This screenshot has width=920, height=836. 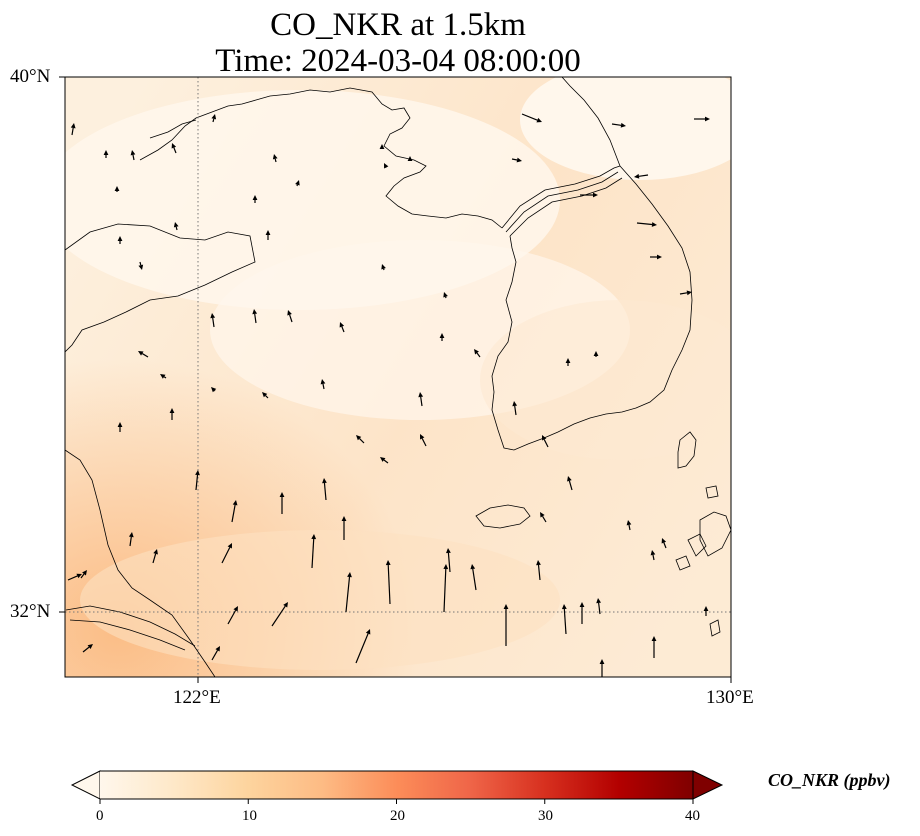 I want to click on colorbar-extend-low, so click(x=85, y=785).